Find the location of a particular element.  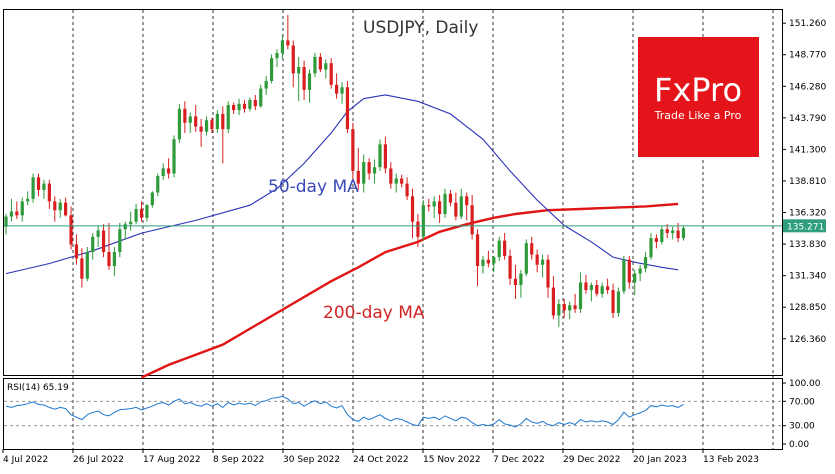

y-tick-label: 133.830 is located at coordinates (807, 245).